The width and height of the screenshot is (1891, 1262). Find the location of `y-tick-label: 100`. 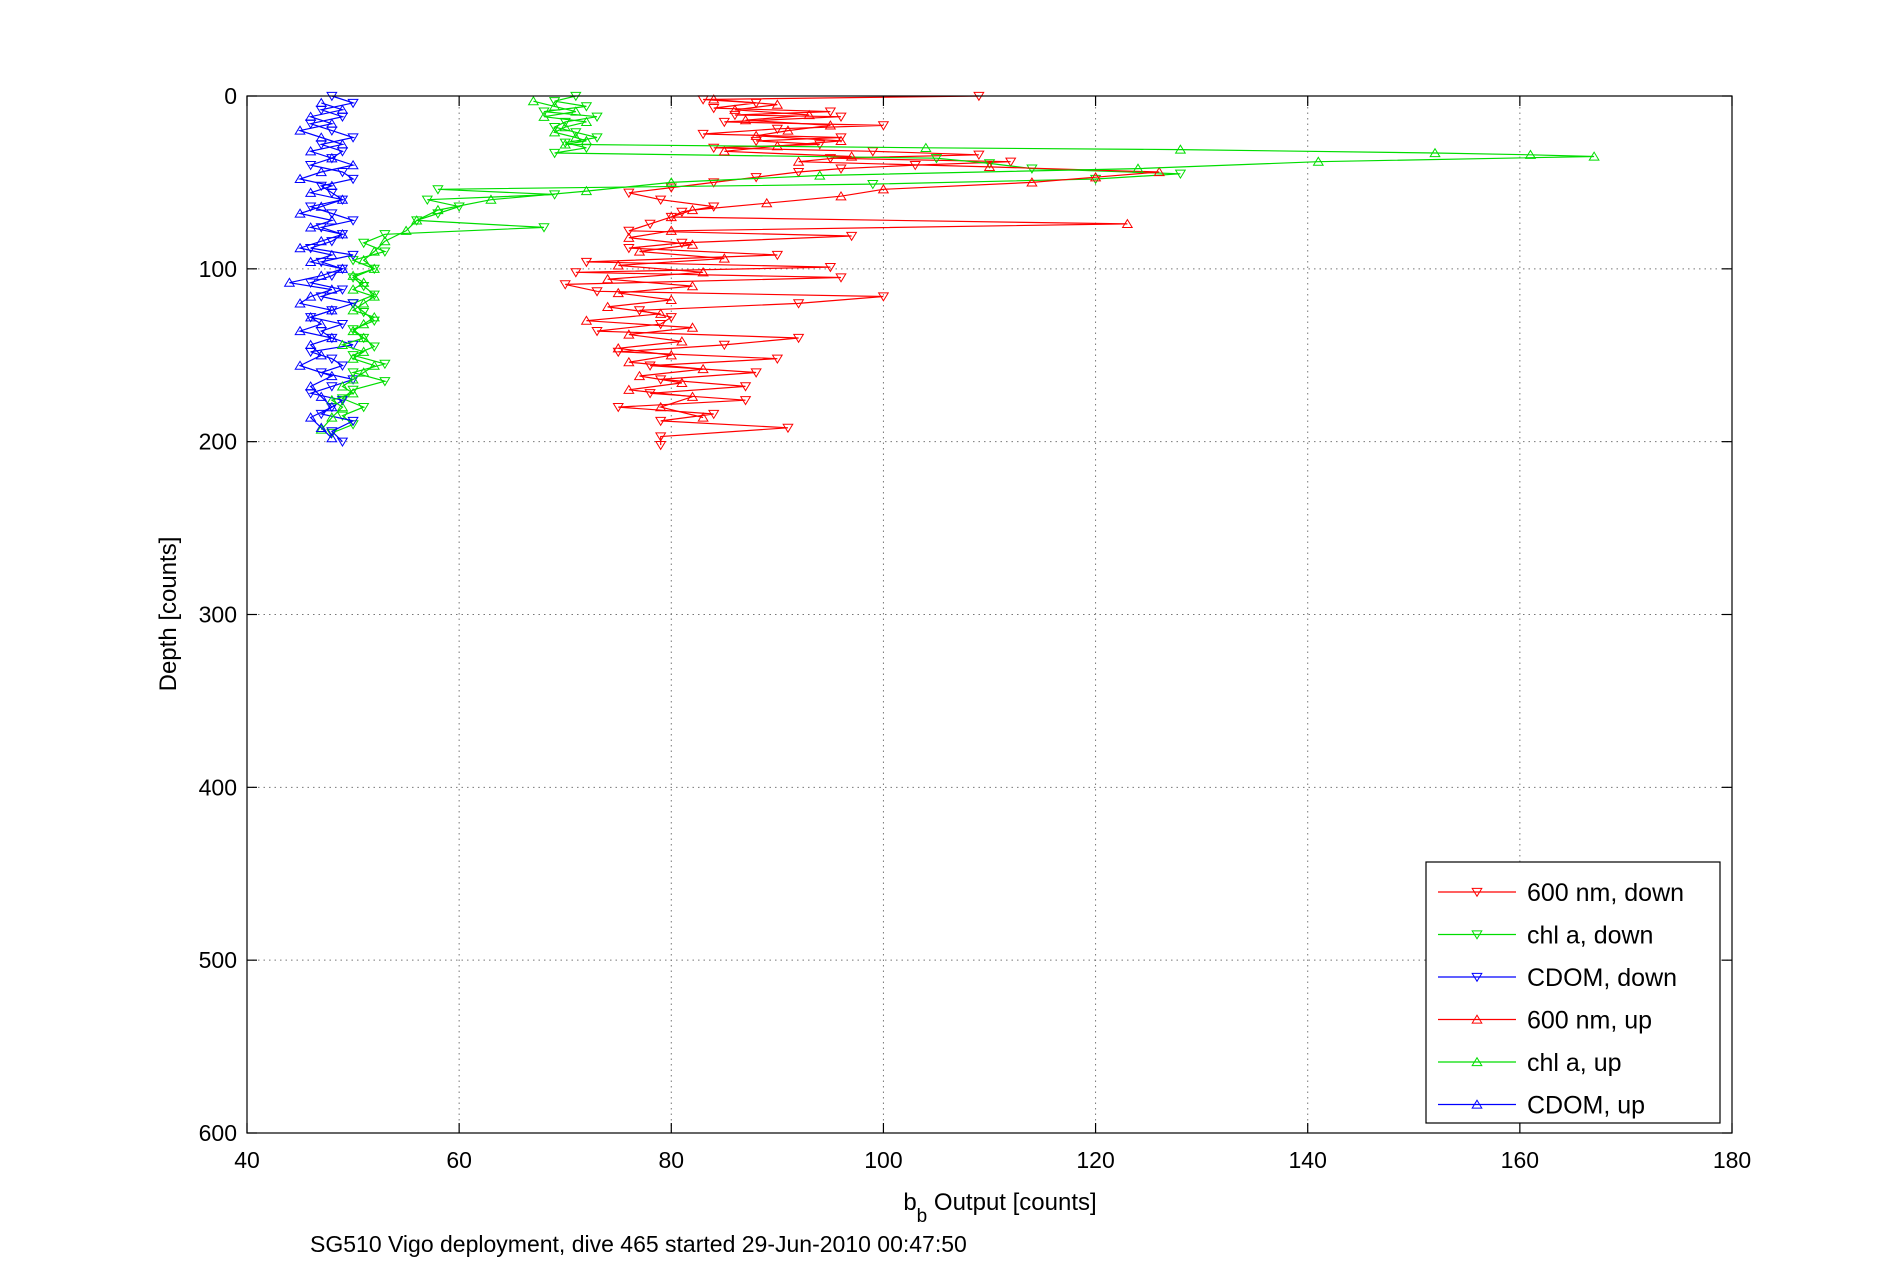

y-tick-label: 100 is located at coordinates (218, 269).